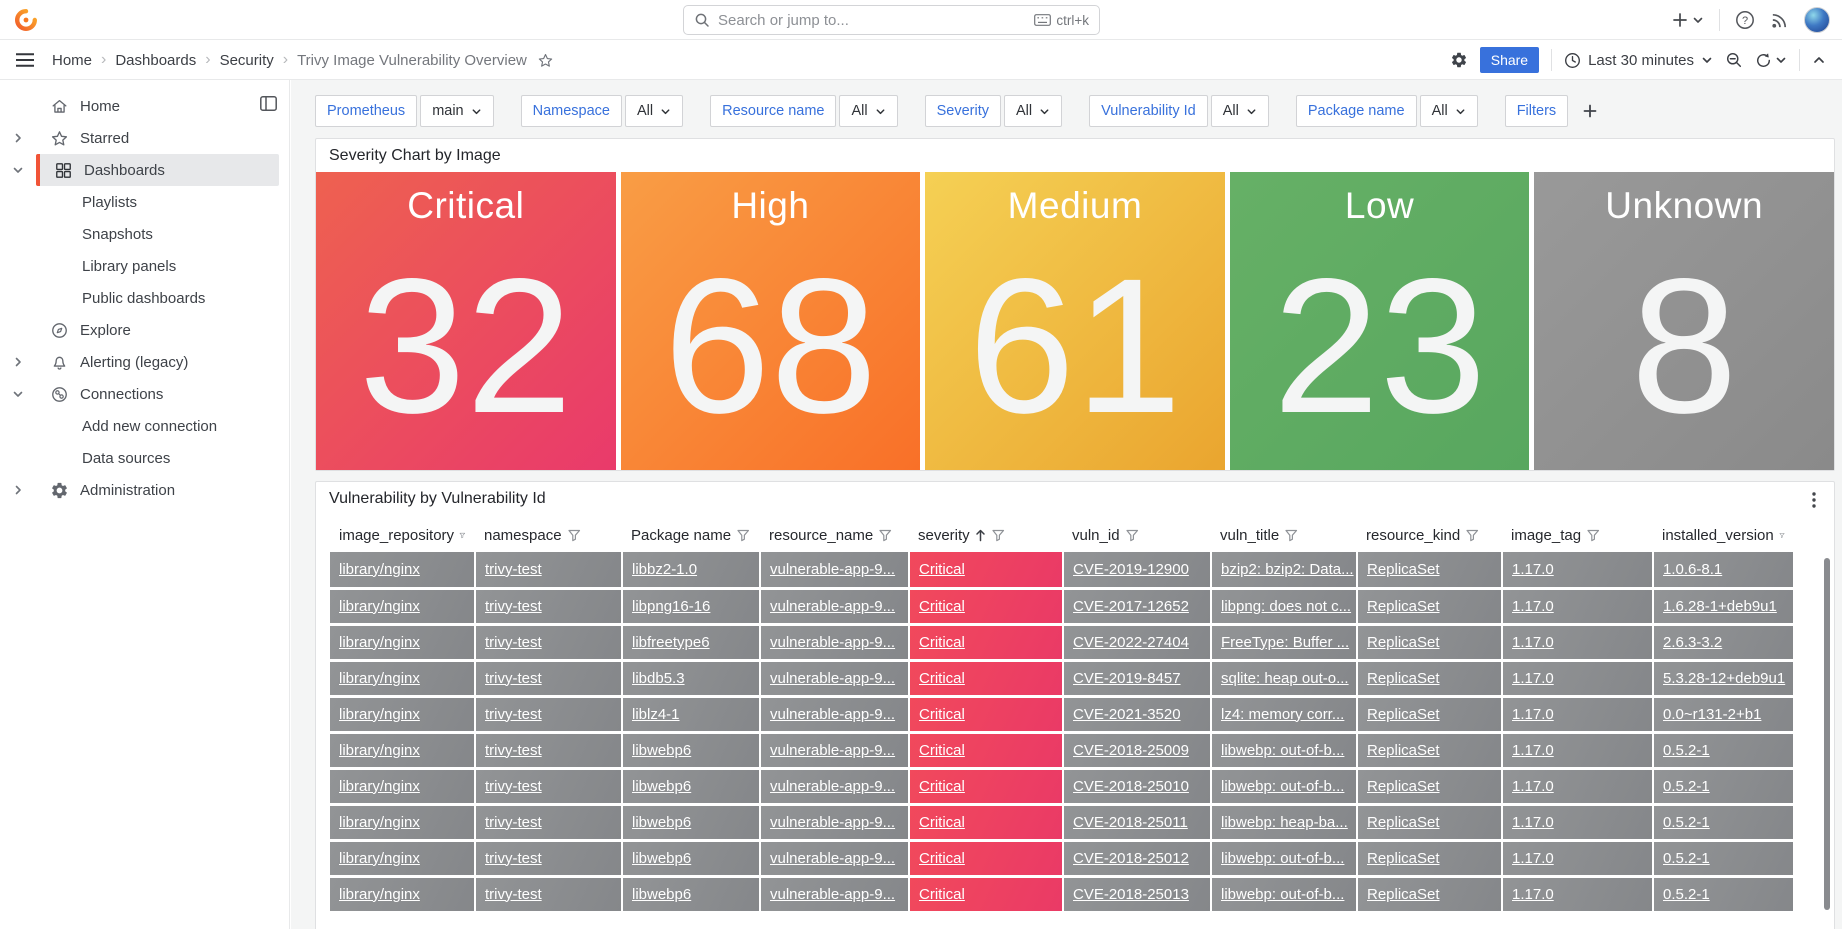 The height and width of the screenshot is (929, 1842). I want to click on sidebar-item-connections: Connections, so click(144, 394).